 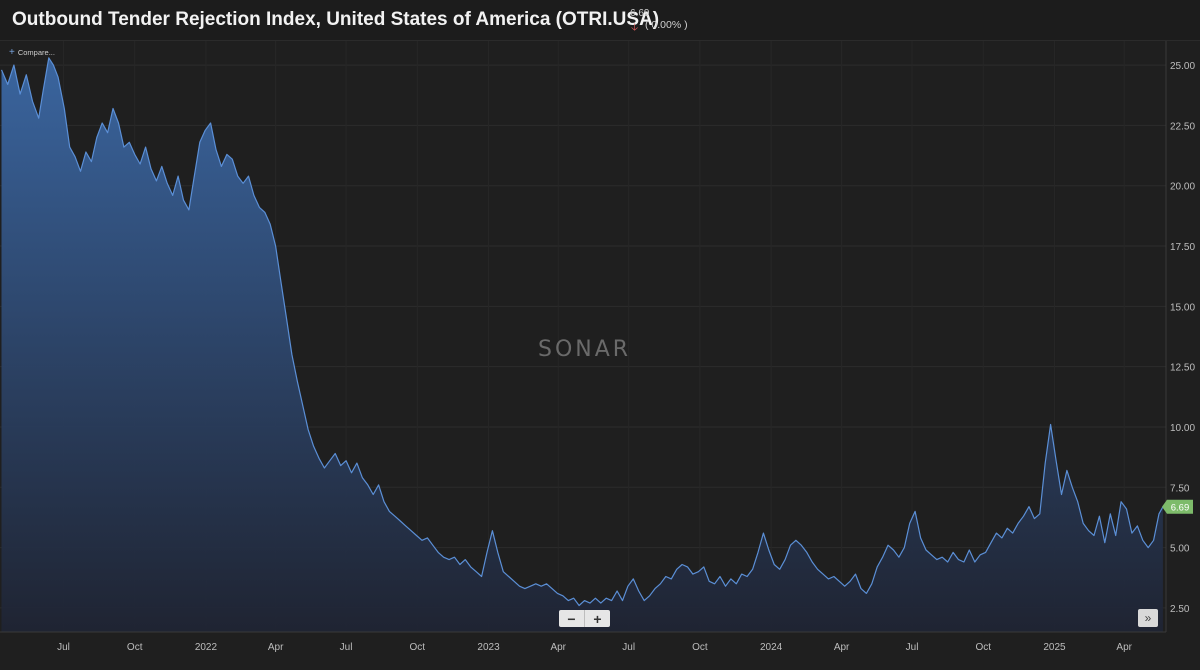 What do you see at coordinates (1148, 618) in the screenshot?
I see `scroll-to-end-button: »` at bounding box center [1148, 618].